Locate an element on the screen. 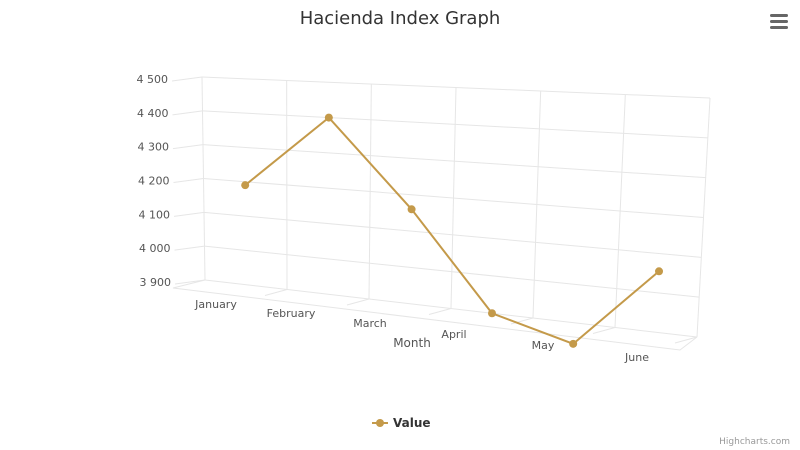 This screenshot has width=800, height=450. x-axis-title: Month is located at coordinates (412, 343).